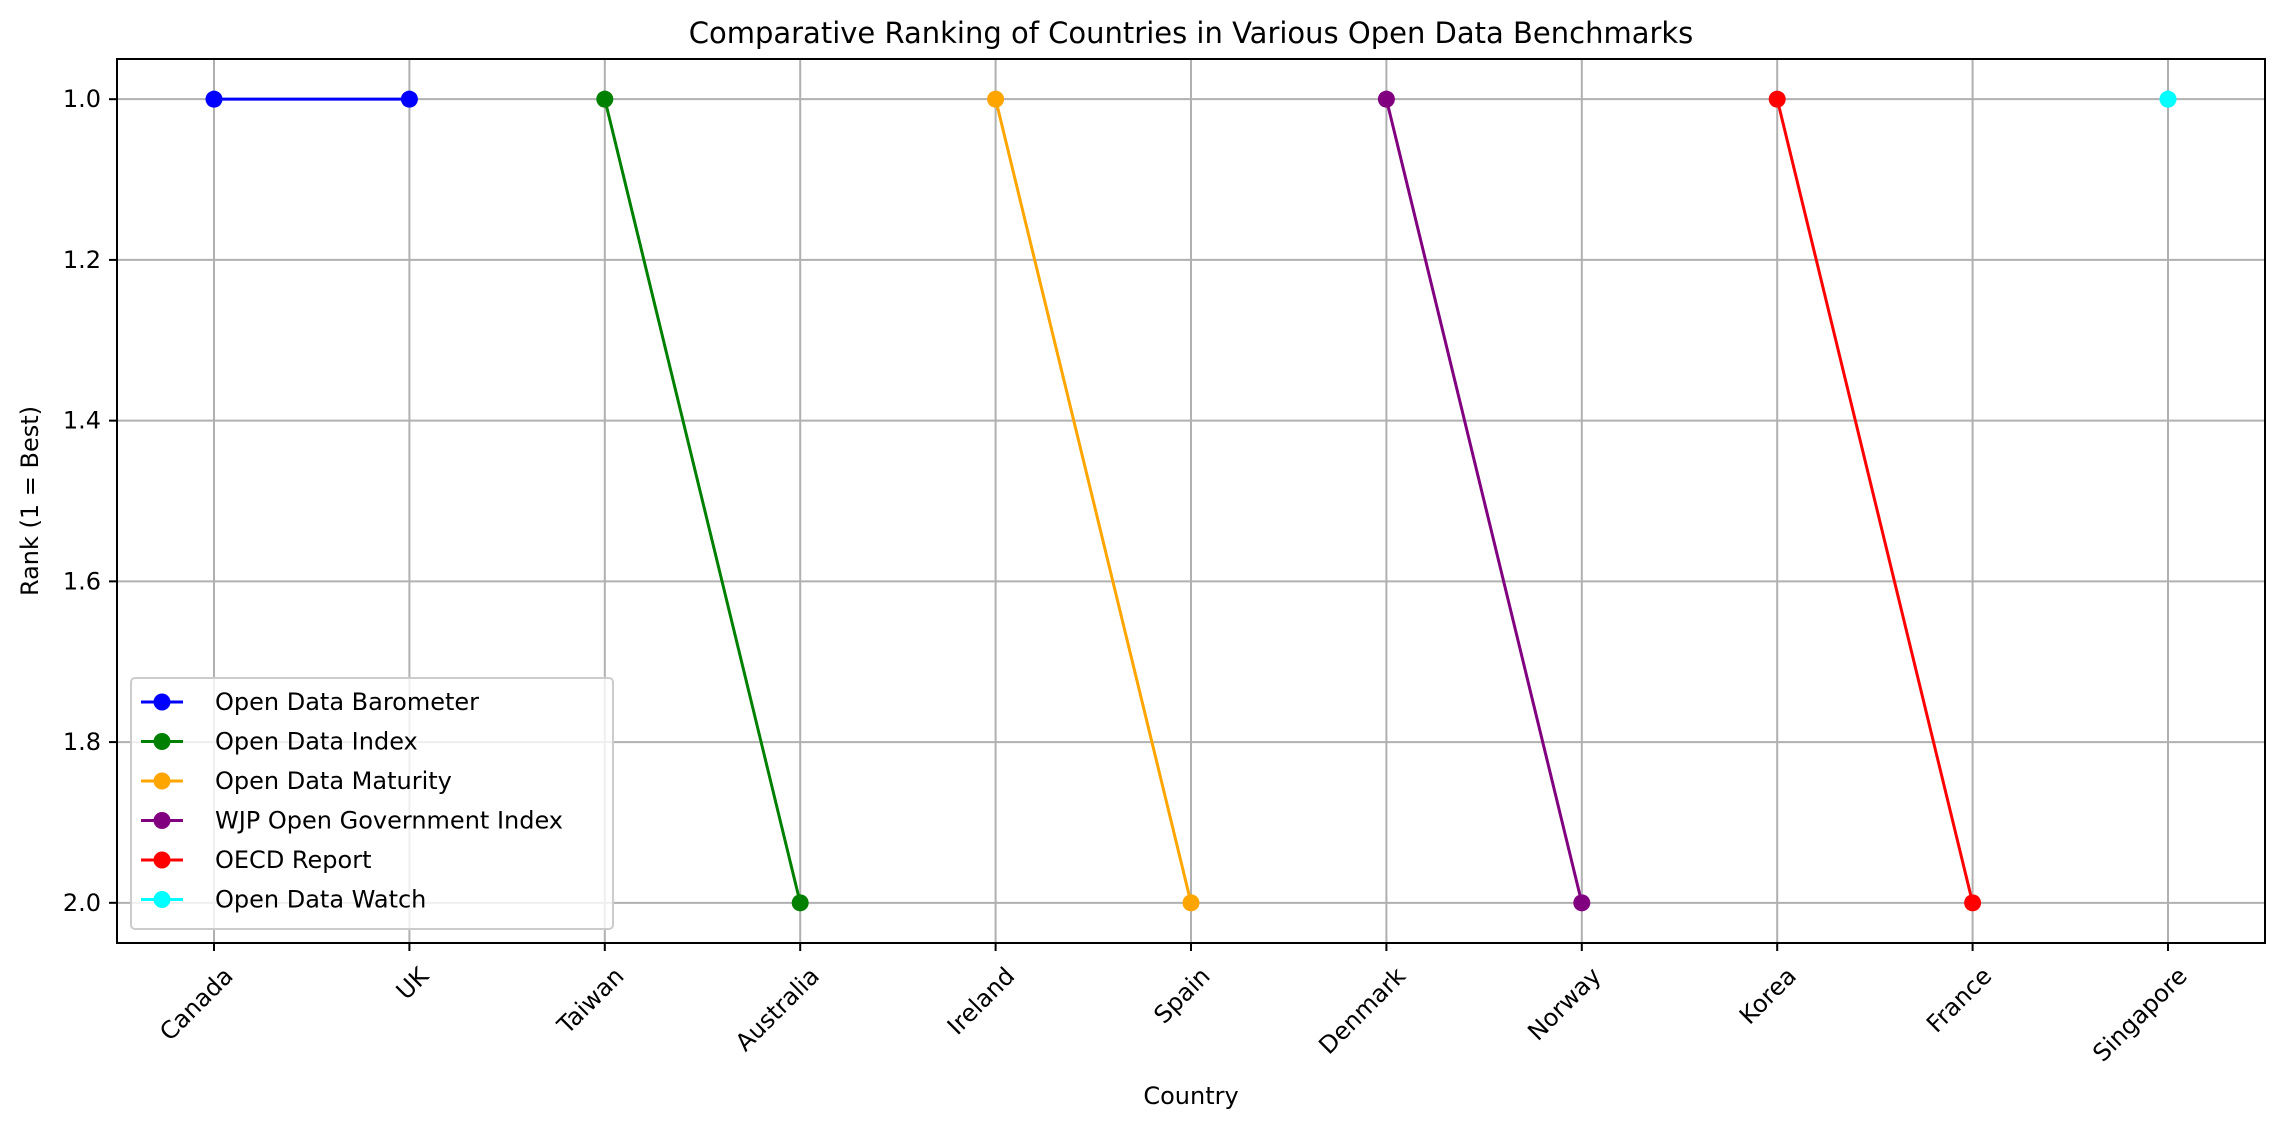 This screenshot has width=2284, height=1131. What do you see at coordinates (347, 702) in the screenshot?
I see `legend-label: Open Data Barometer` at bounding box center [347, 702].